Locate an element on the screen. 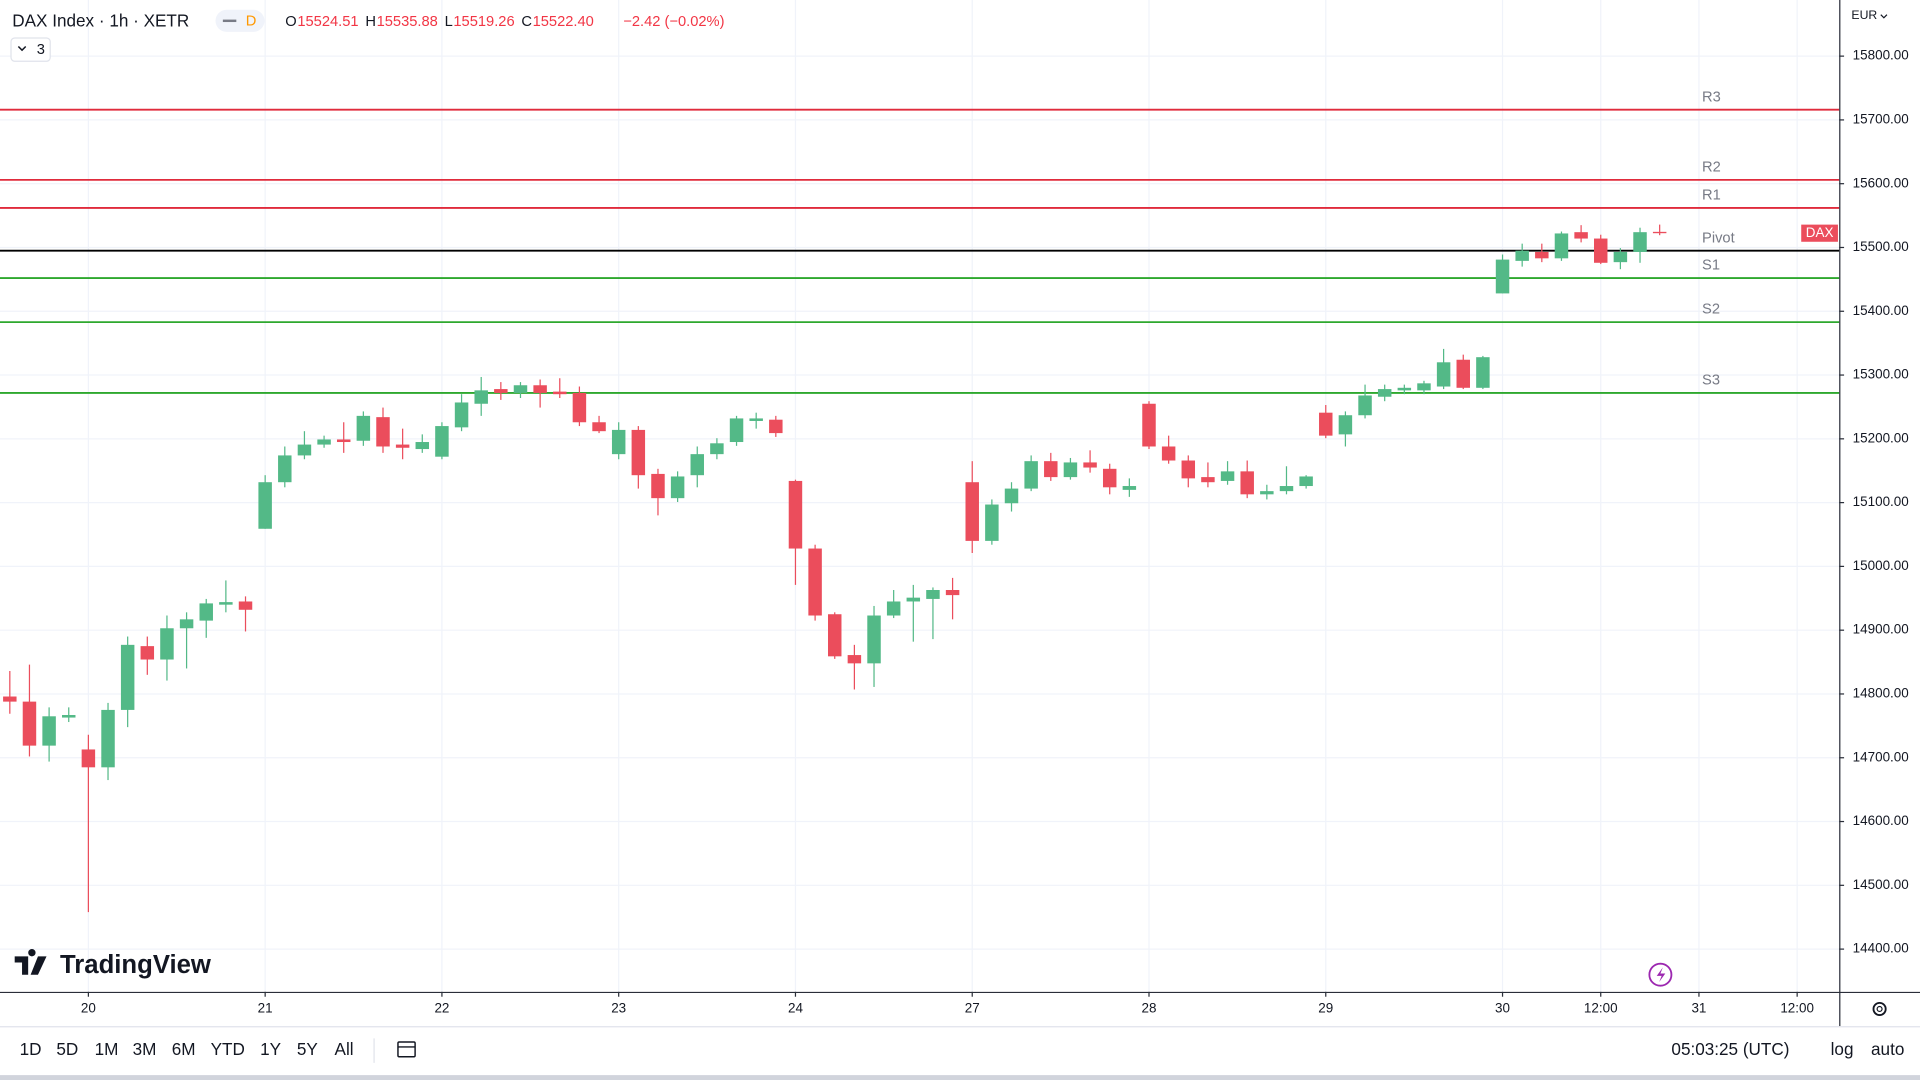  y-tick-label: 14800.00 is located at coordinates (1881, 693).